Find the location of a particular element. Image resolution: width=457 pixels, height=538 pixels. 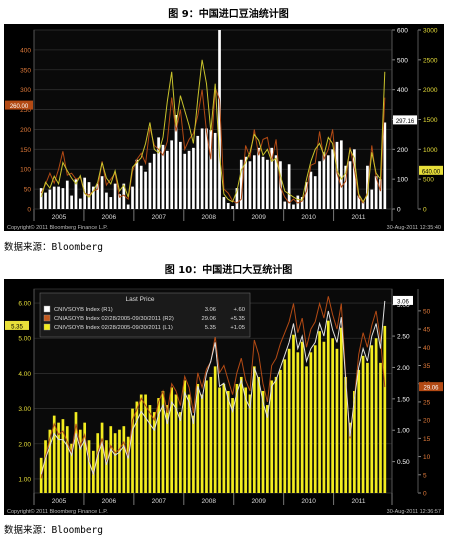

right-axis-2-tick-label: 0 is located at coordinates (425, 210).